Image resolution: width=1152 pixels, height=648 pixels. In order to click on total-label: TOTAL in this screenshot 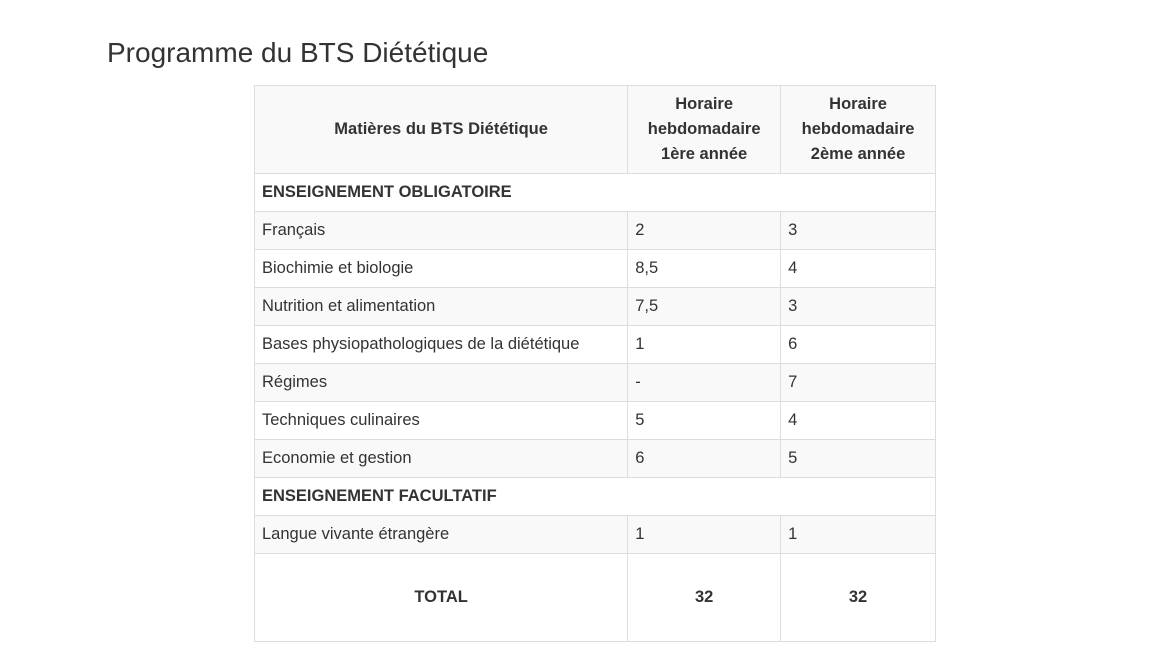, I will do `click(441, 597)`.